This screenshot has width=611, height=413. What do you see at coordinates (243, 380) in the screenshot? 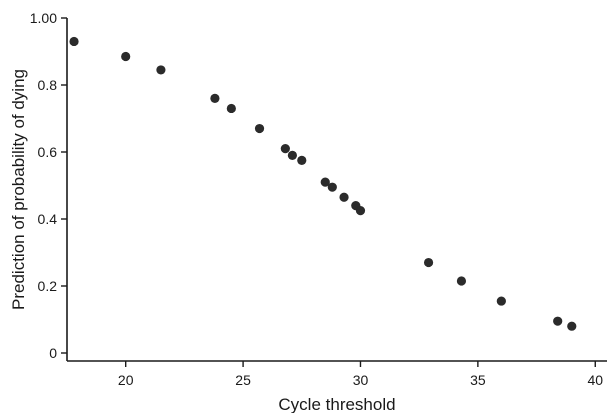
I see `x-tick-label: 25` at bounding box center [243, 380].